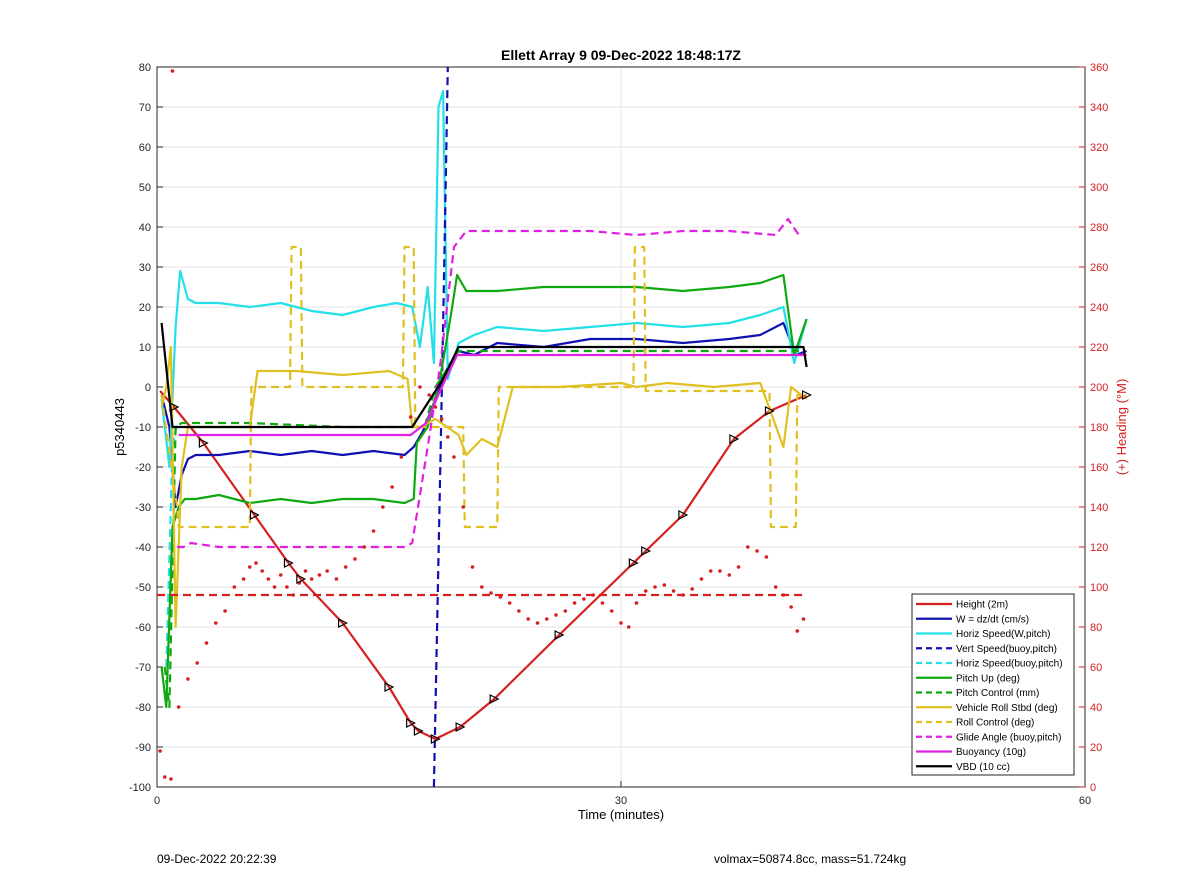  I want to click on y2-tick-label: 0, so click(1093, 788).